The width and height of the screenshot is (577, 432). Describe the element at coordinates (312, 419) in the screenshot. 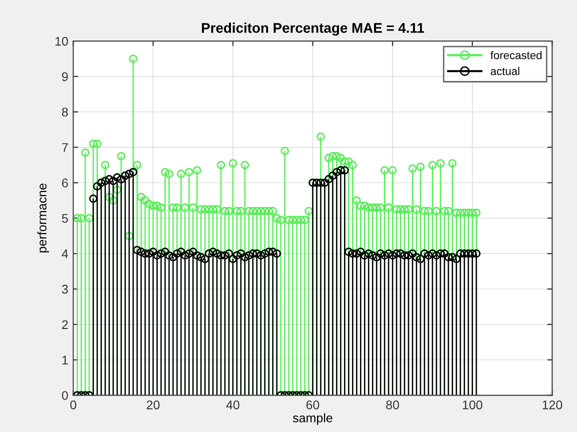

I see `x-axis-title: sample` at that location.